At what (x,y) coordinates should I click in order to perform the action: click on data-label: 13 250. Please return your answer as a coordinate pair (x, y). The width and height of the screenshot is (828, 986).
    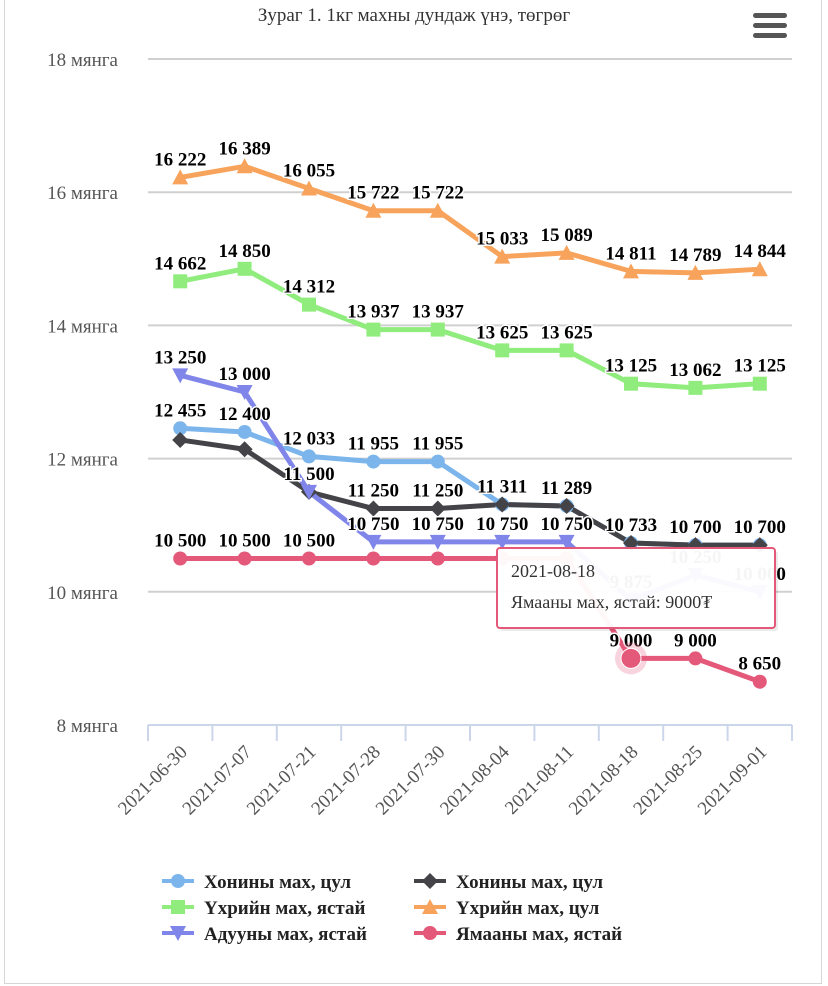
    Looking at the image, I should click on (180, 357).